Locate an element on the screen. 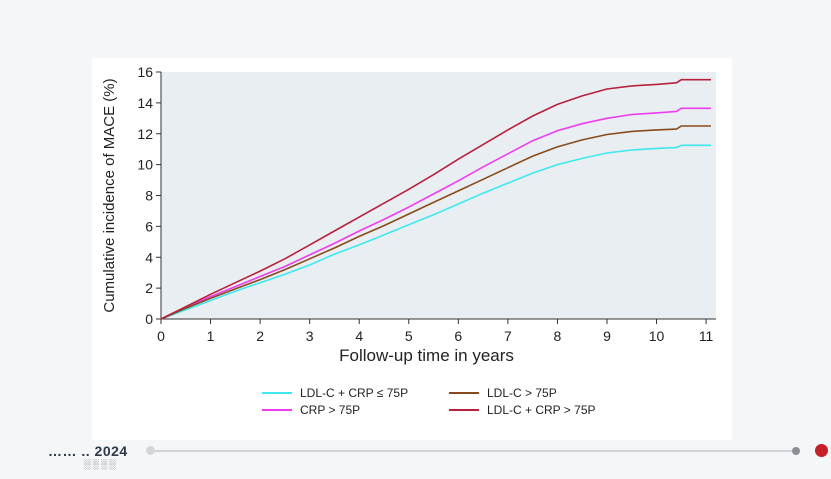  slide-progress-track is located at coordinates (474, 451).